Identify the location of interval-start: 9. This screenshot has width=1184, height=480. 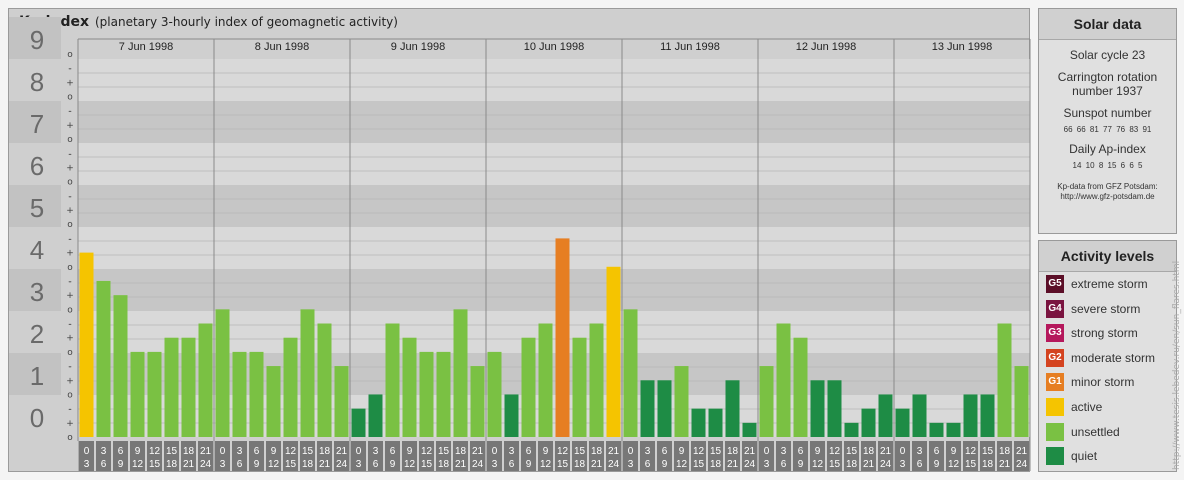
(954, 451).